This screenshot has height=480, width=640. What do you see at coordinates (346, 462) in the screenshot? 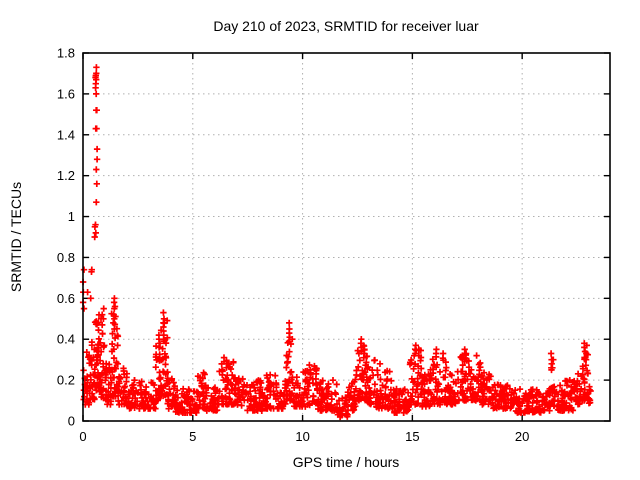
I see `x-axis-label: GPS time / hours` at bounding box center [346, 462].